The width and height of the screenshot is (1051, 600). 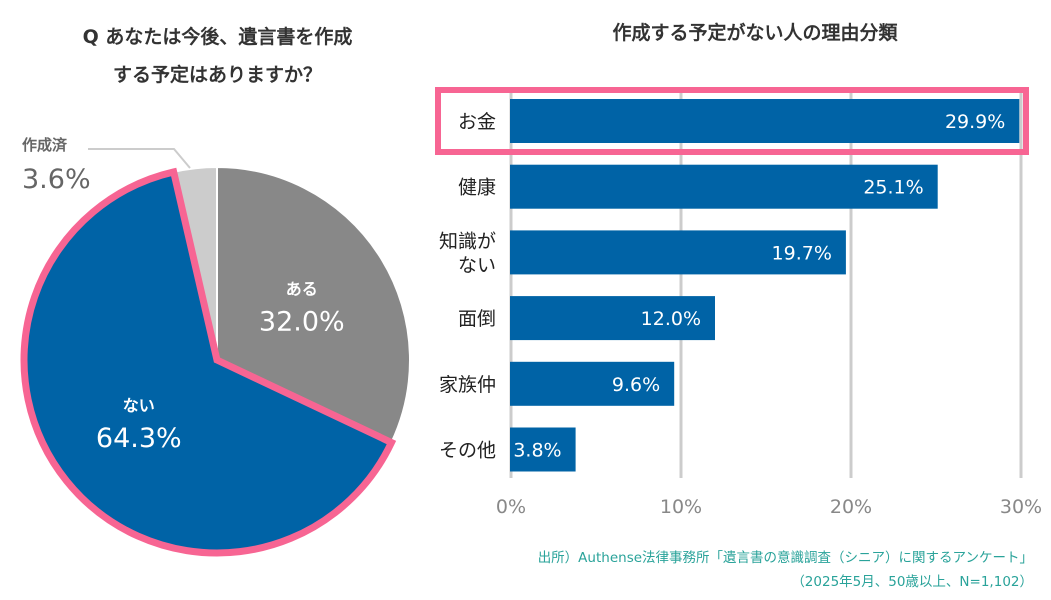 What do you see at coordinates (302, 288) in the screenshot?
I see `pie-label-0: ある` at bounding box center [302, 288].